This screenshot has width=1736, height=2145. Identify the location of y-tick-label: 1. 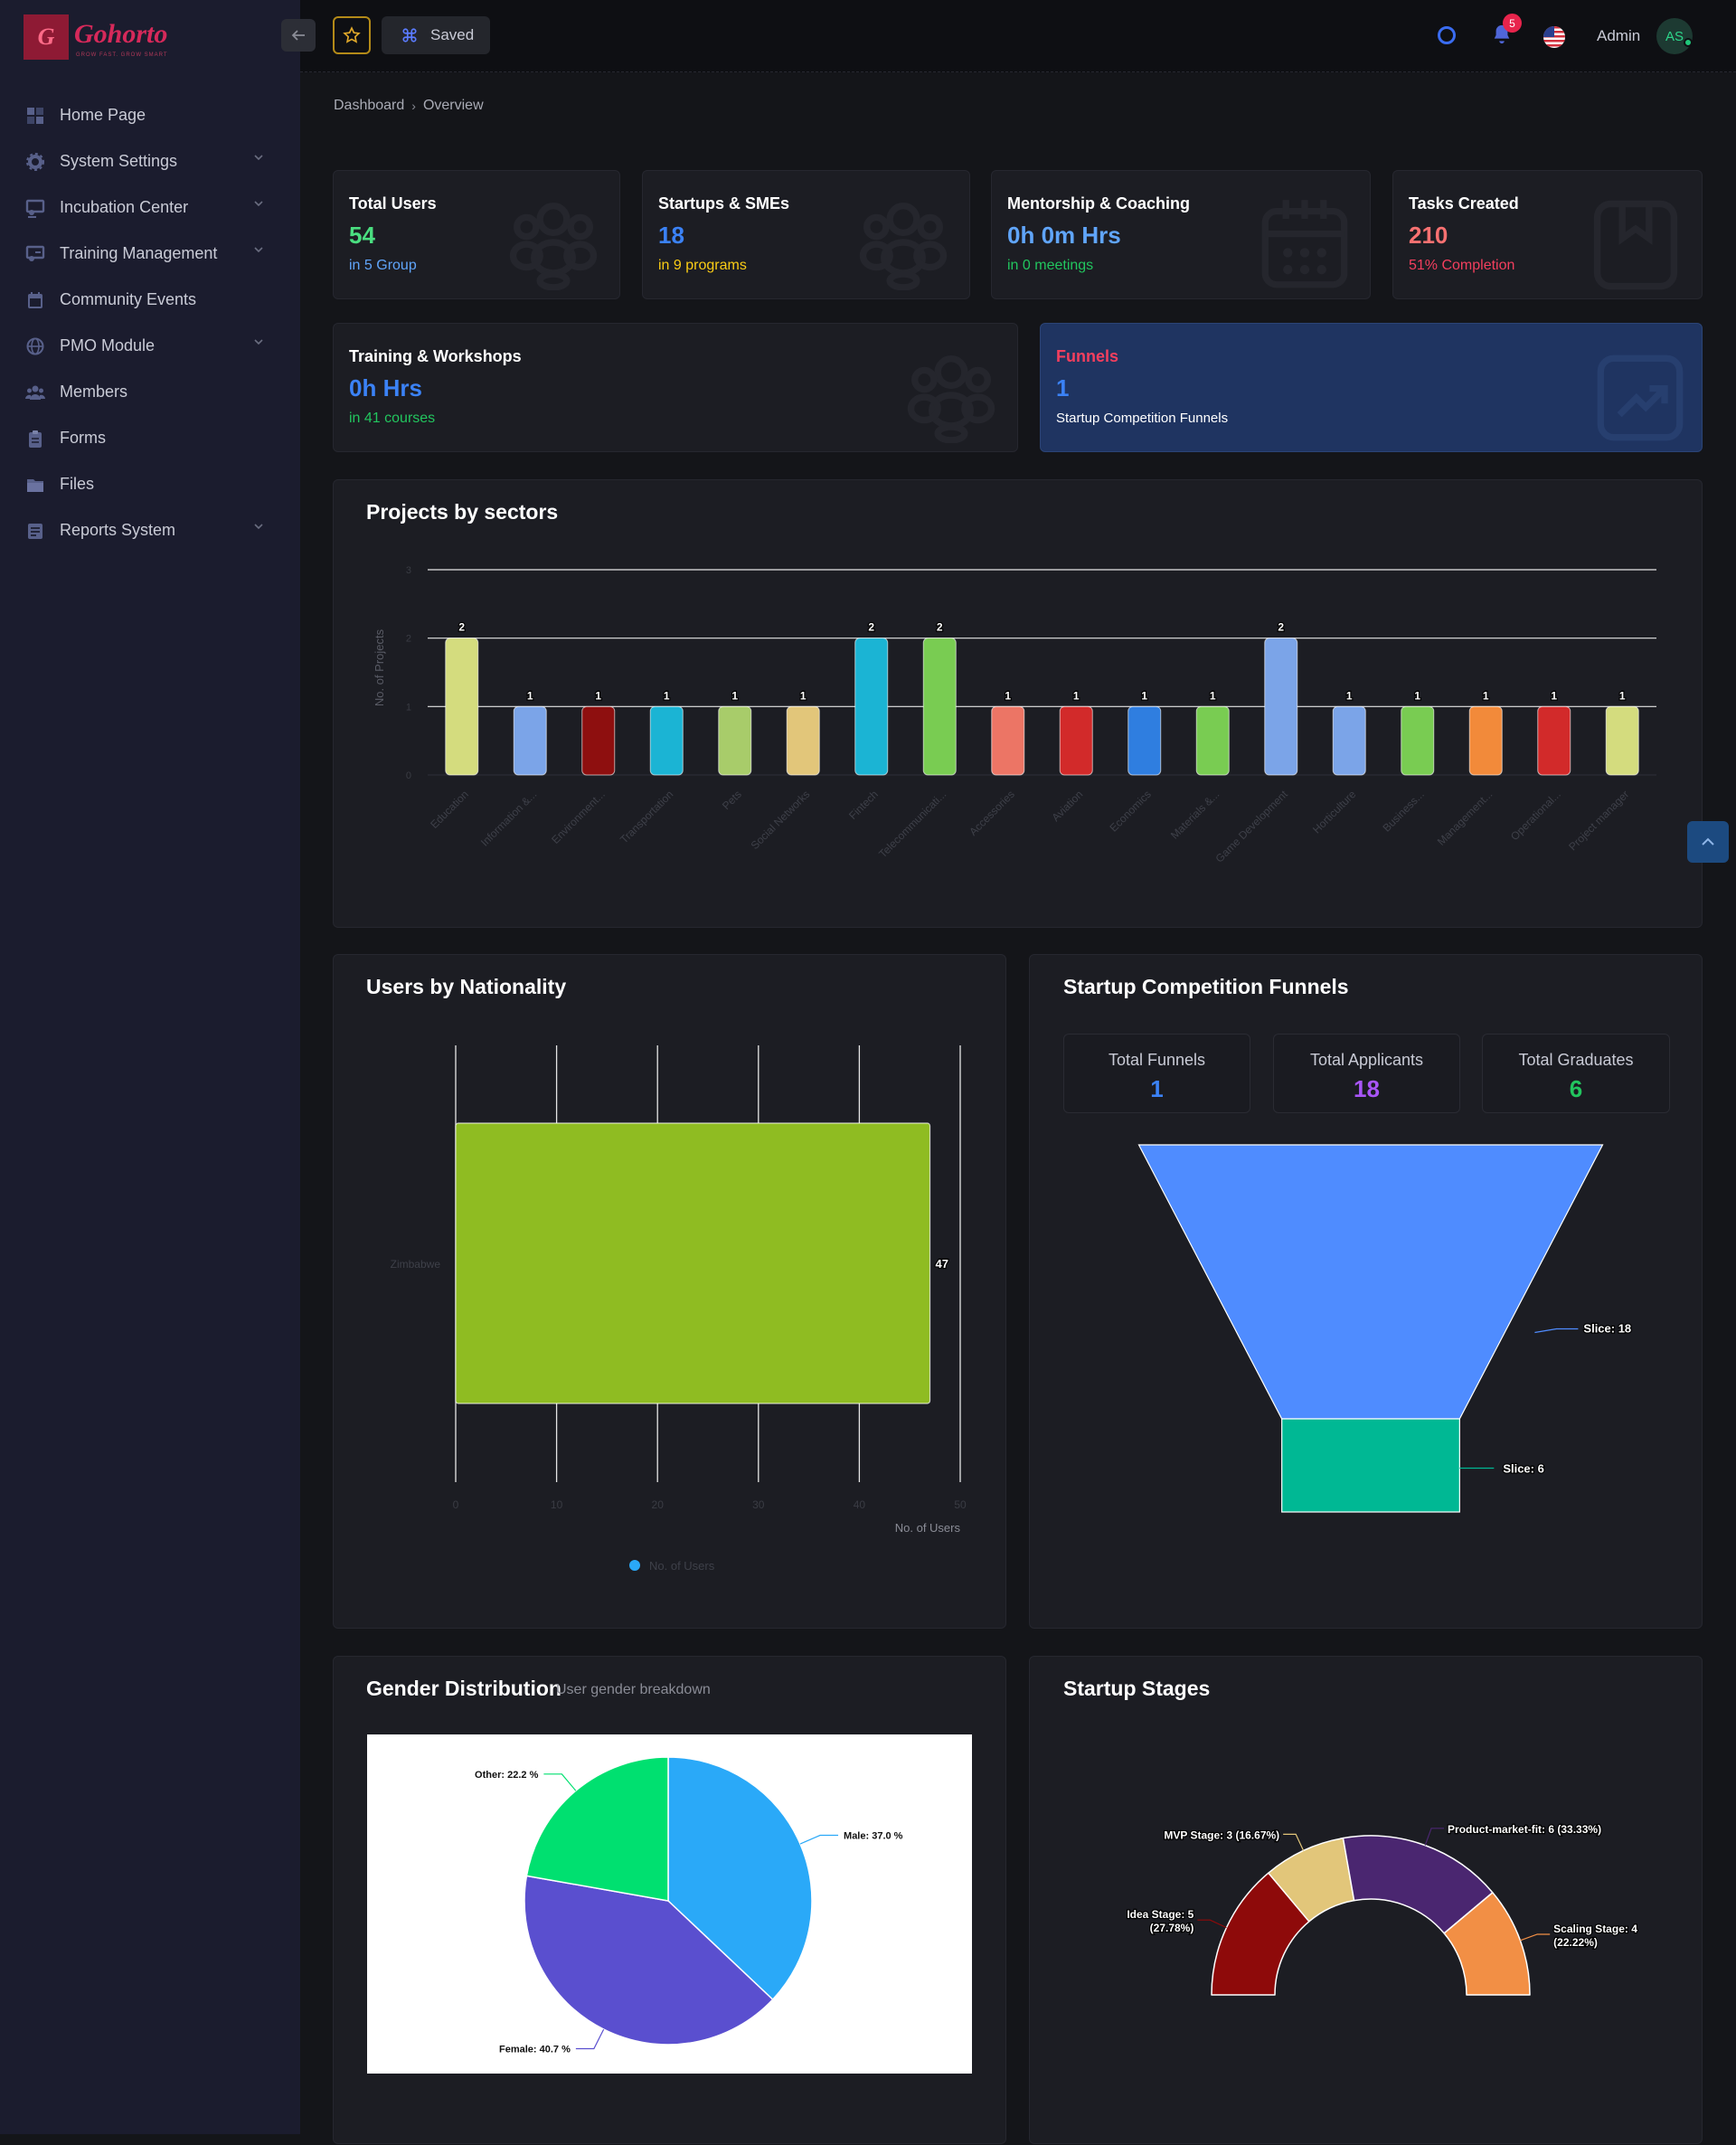
(409, 707).